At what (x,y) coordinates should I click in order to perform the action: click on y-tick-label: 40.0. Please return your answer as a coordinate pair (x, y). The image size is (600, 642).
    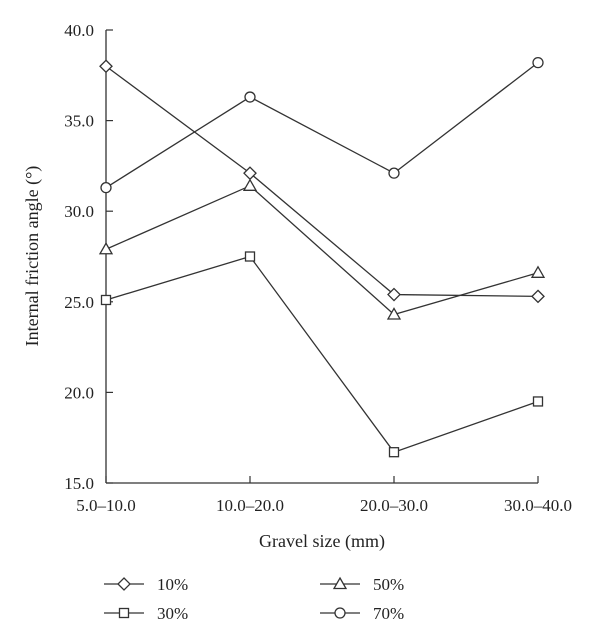
    Looking at the image, I should click on (79, 30).